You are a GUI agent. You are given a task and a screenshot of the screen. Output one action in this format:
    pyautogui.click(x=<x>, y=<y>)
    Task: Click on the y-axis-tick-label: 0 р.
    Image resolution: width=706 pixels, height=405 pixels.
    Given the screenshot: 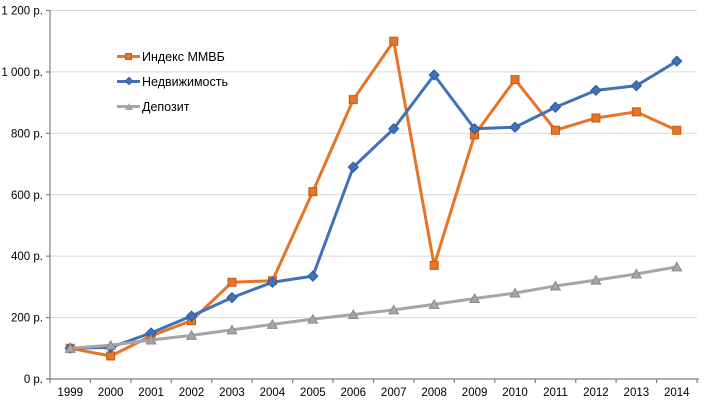 What is the action you would take?
    pyautogui.click(x=33, y=380)
    